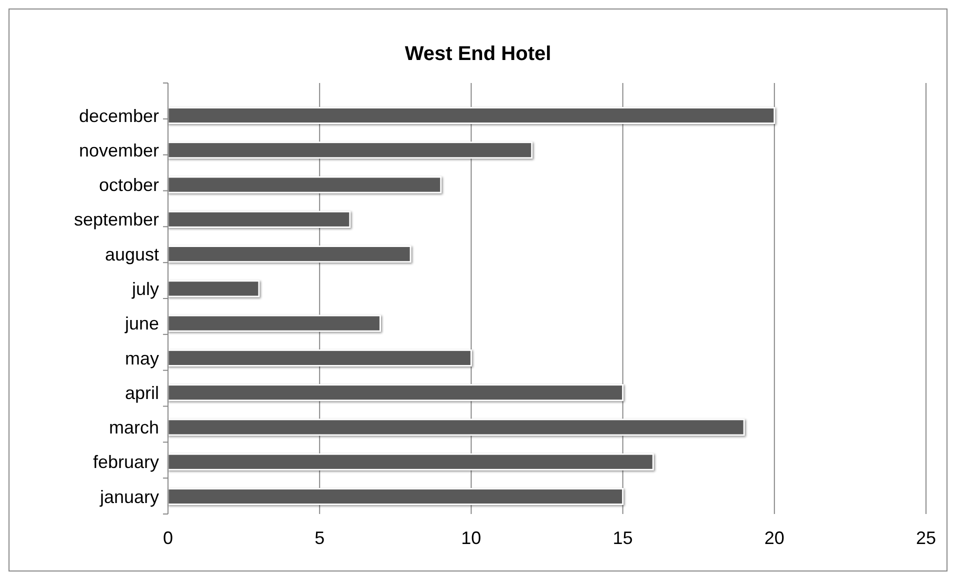 The width and height of the screenshot is (957, 581). Describe the element at coordinates (128, 496) in the screenshot. I see `y-tick-label: january` at that location.